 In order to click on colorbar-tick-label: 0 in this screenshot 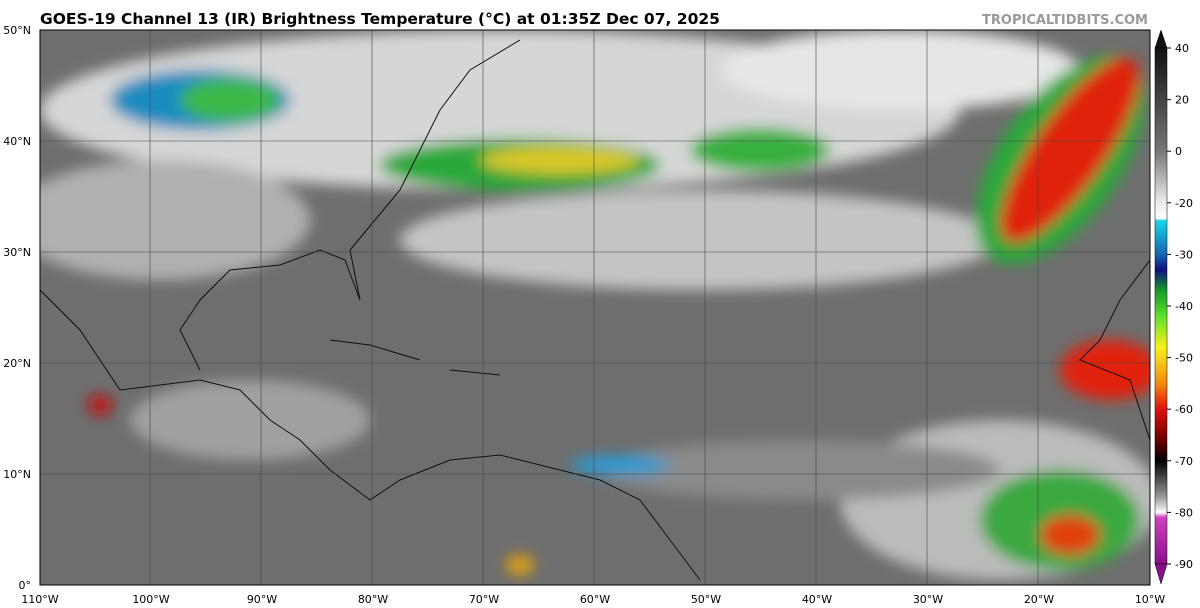, I will do `click(1178, 151)`.